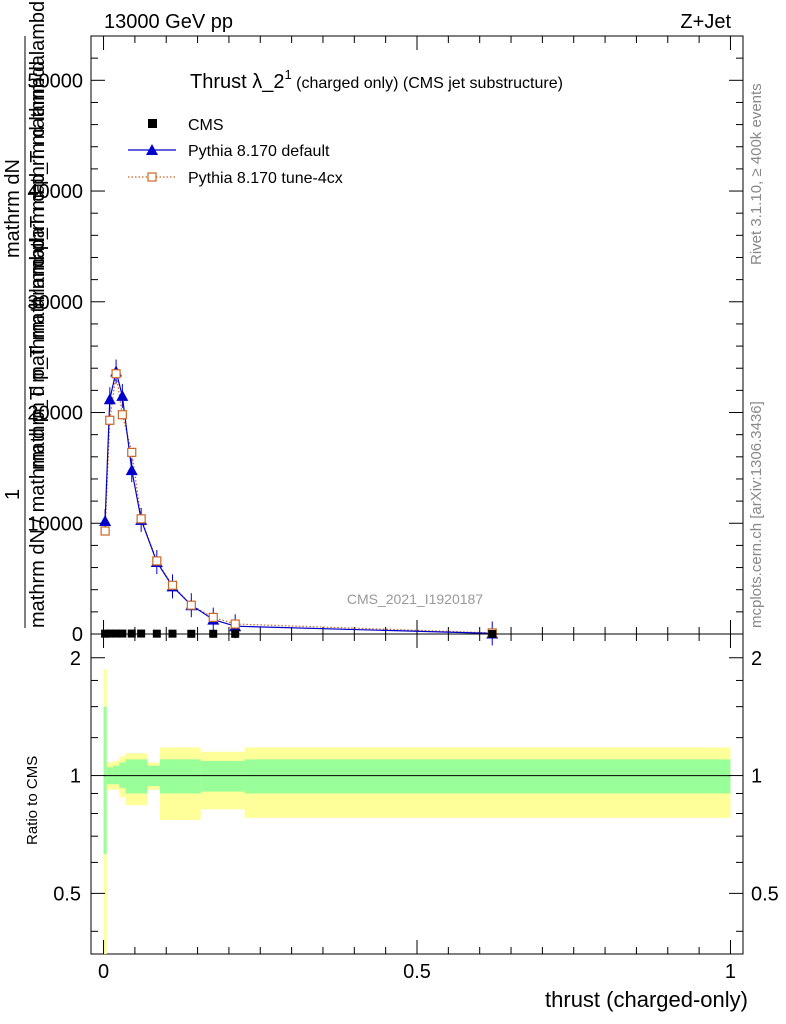 Image resolution: width=786 pixels, height=1024 pixels. What do you see at coordinates (55, 192) in the screenshot?
I see `main-y-tick-label: 40000` at bounding box center [55, 192].